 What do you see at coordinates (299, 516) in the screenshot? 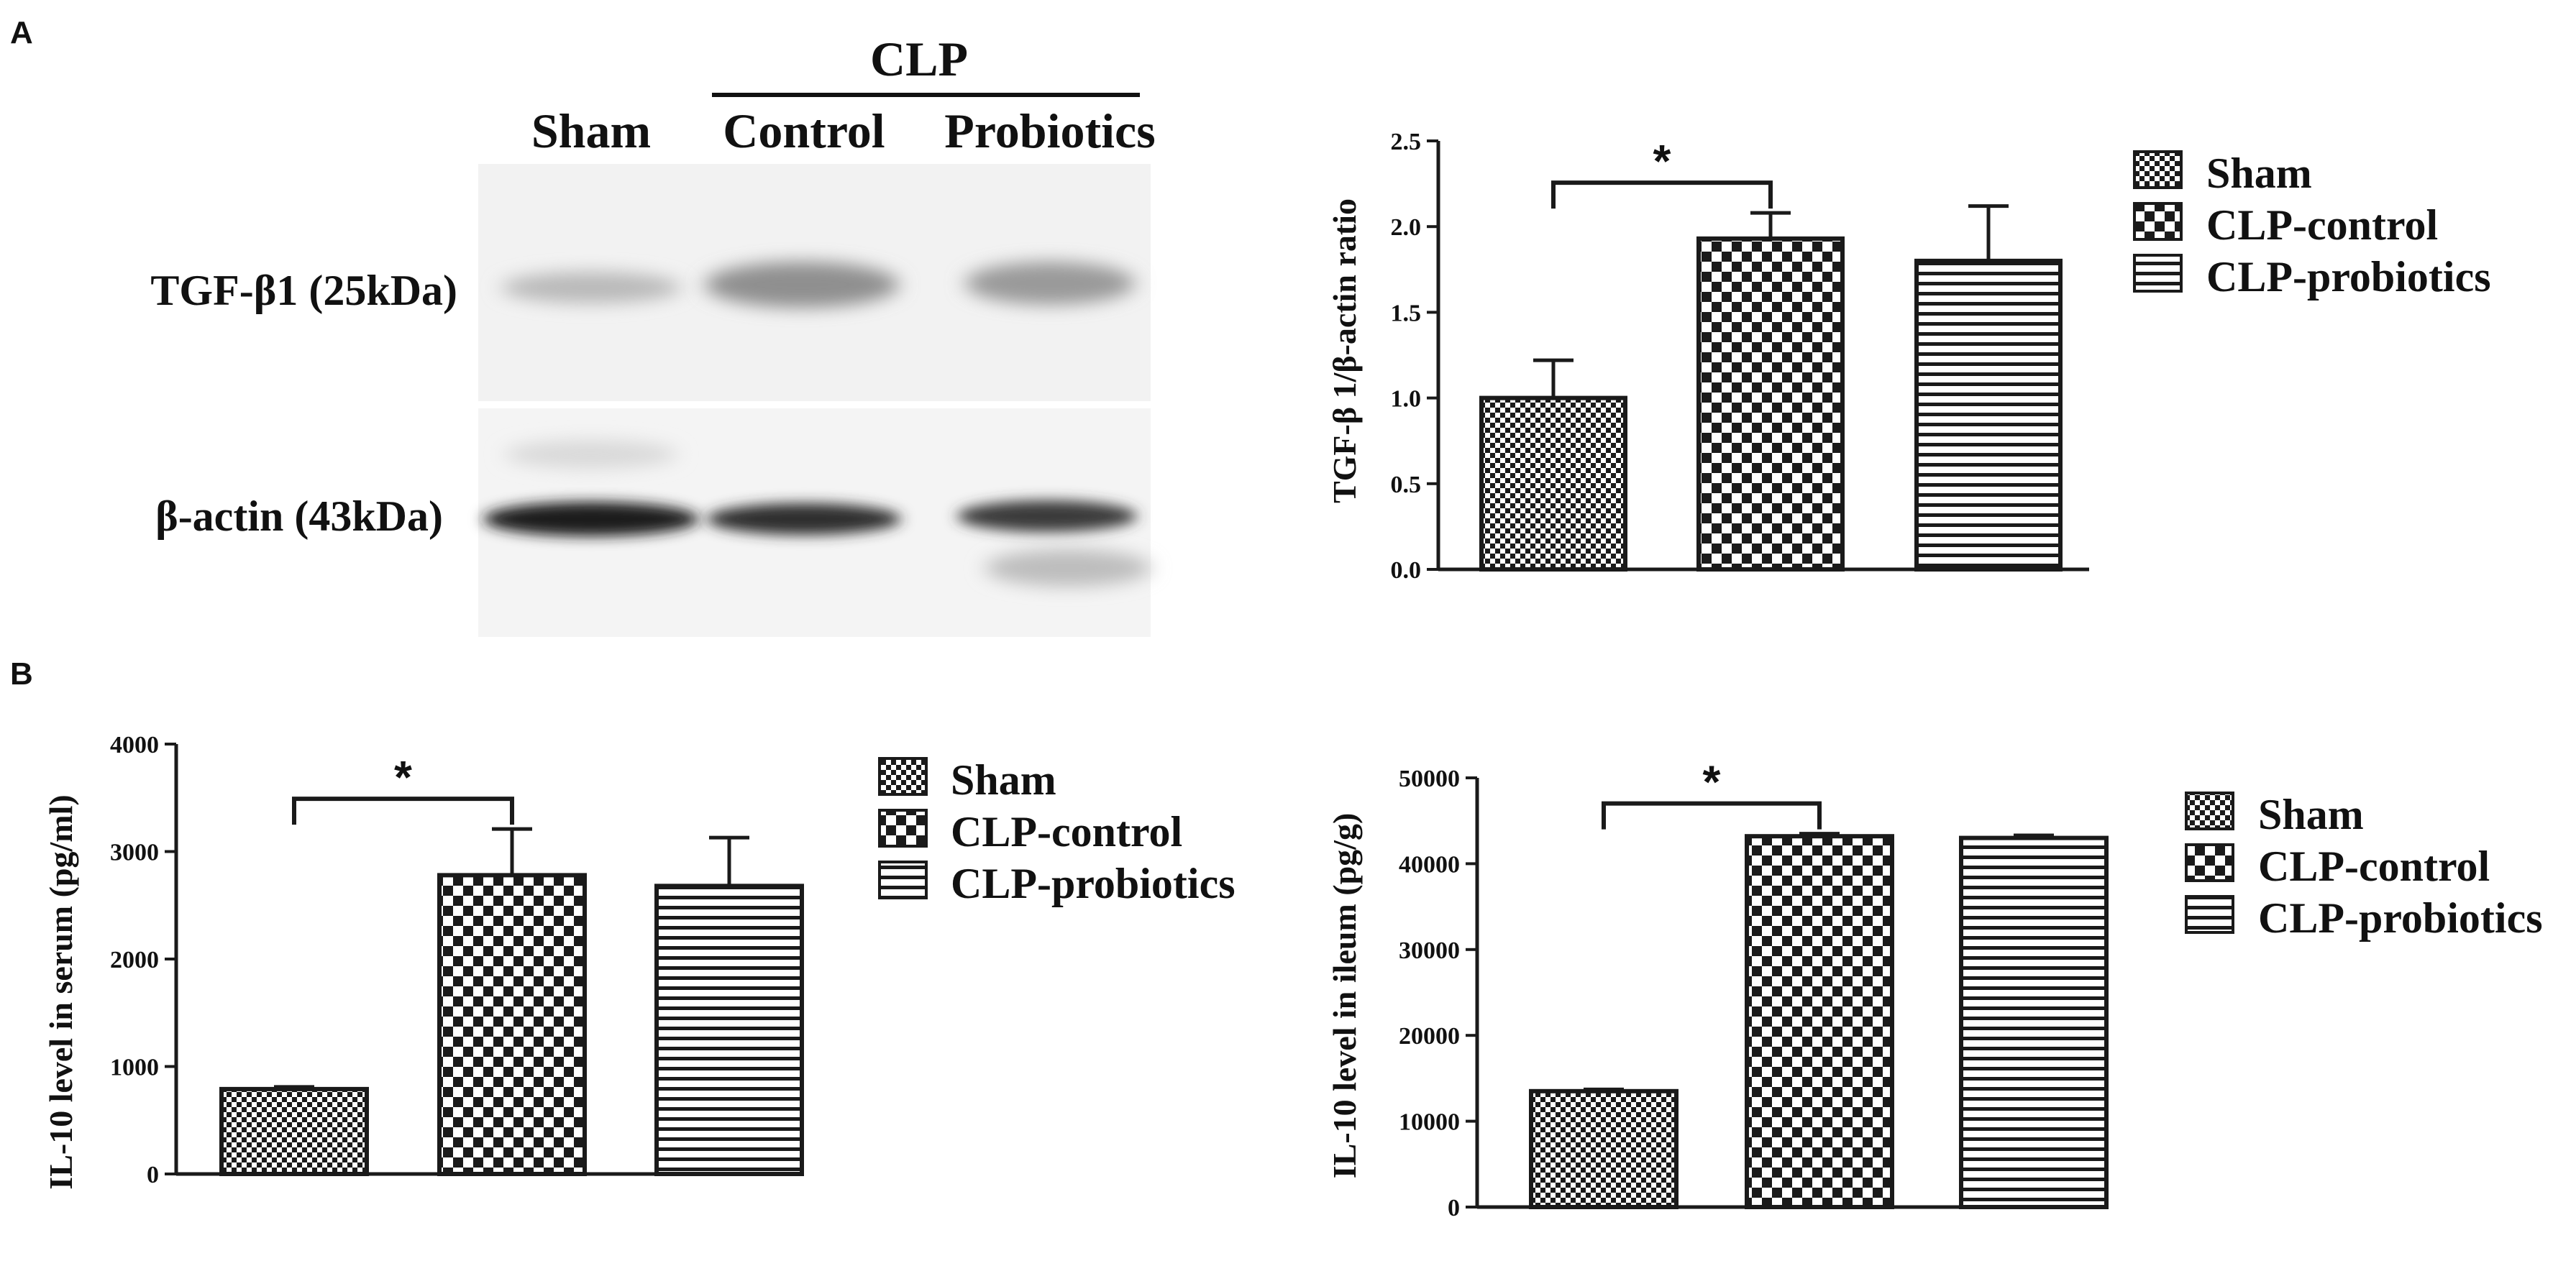
I see `blot-row-label-actin: β-actin (43kDa)` at bounding box center [299, 516].